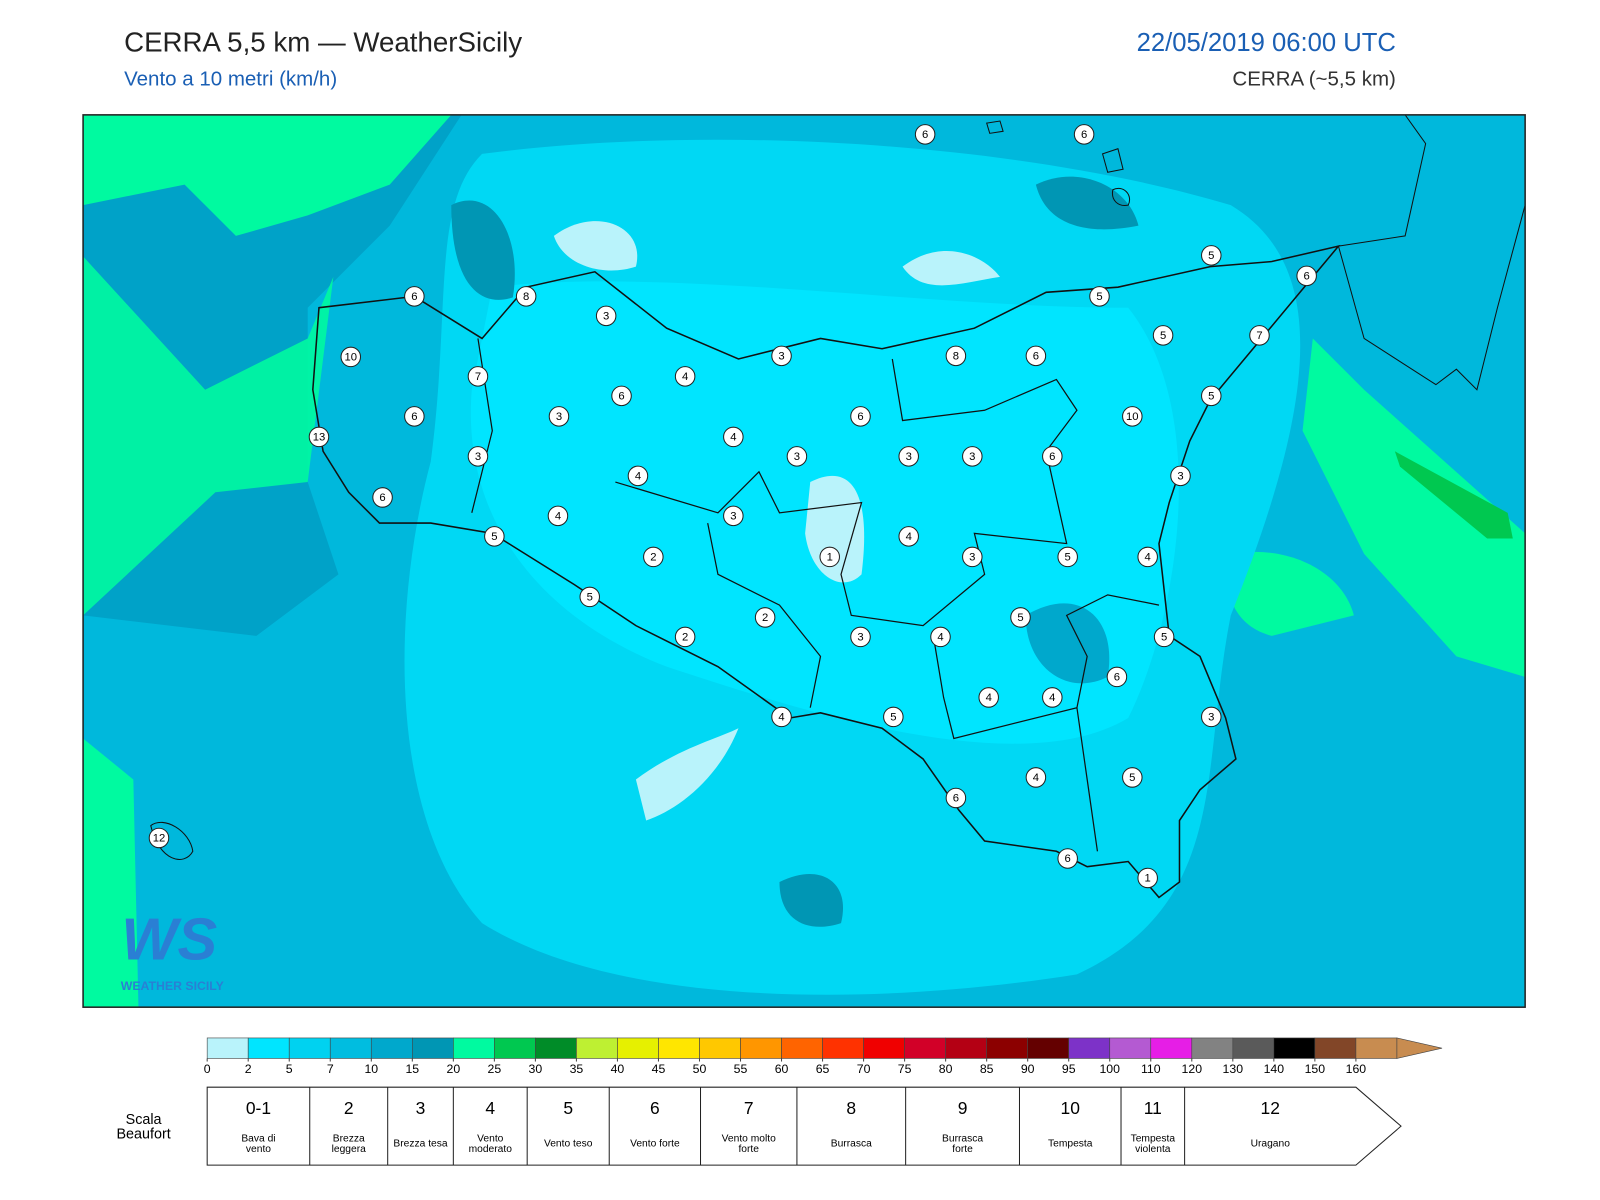 The height and width of the screenshot is (1200, 1600). Describe the element at coordinates (248, 1069) in the screenshot. I see `colorbar-tick-label: 2` at that location.